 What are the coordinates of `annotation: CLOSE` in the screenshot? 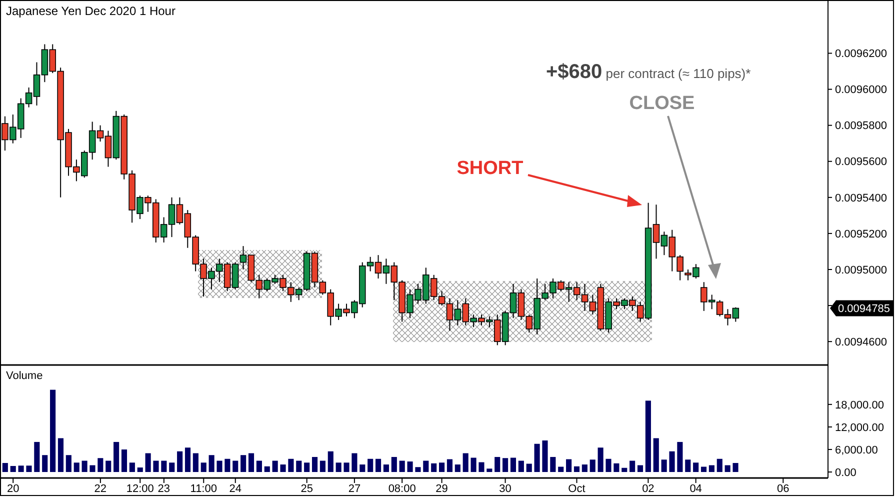 It's located at (662, 103).